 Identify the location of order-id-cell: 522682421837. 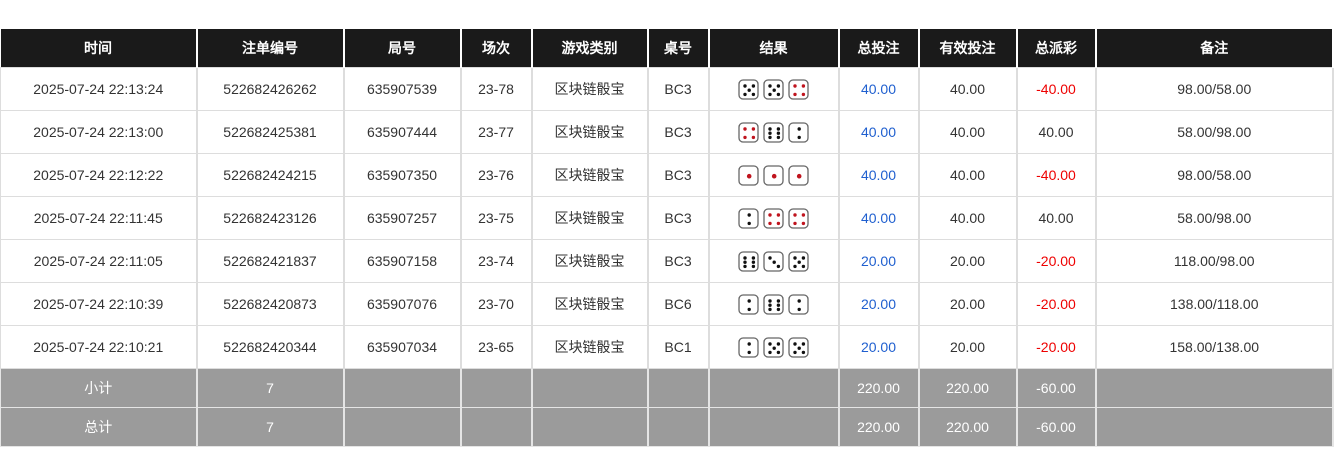
(270, 261).